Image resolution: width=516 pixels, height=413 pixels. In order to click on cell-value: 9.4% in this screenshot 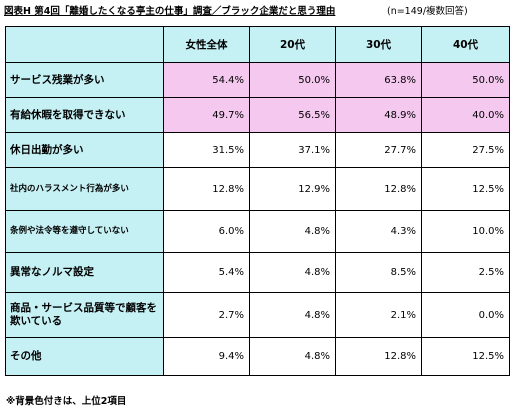, I will do `click(206, 356)`.